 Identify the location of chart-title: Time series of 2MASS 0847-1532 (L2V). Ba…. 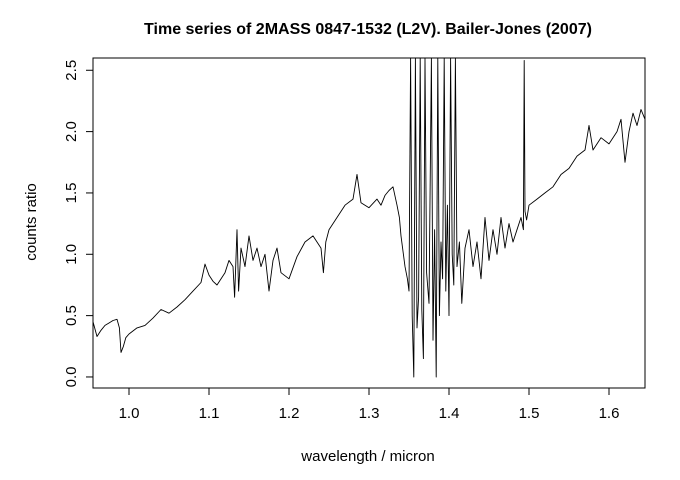
(368, 29).